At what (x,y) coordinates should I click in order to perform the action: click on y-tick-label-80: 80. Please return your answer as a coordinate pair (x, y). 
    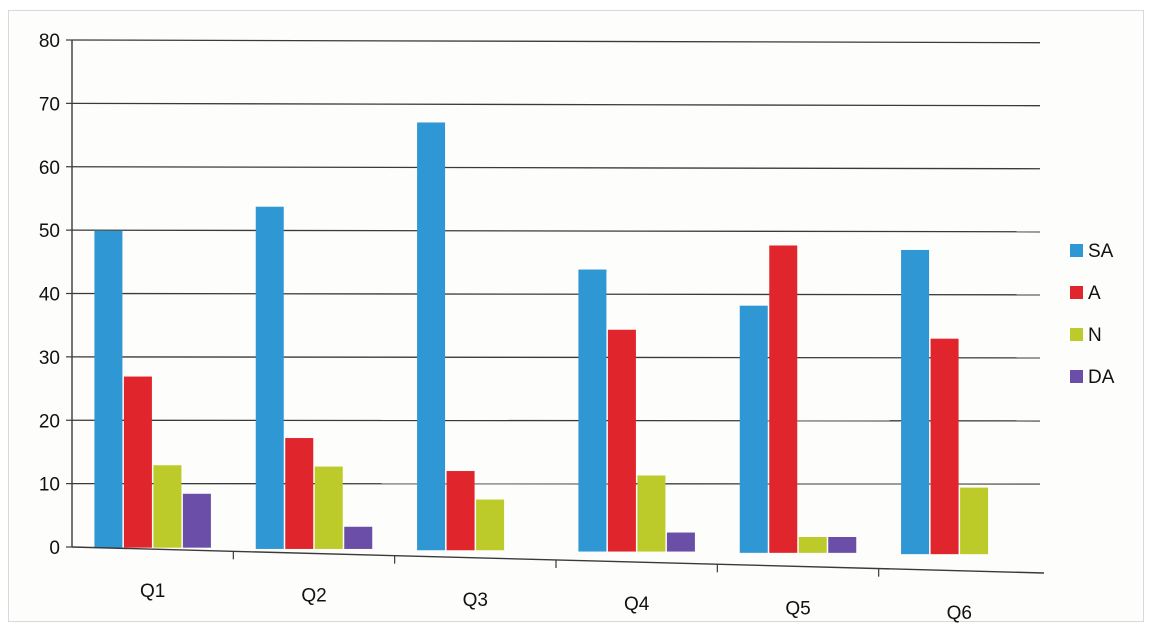
    Looking at the image, I should click on (49, 41).